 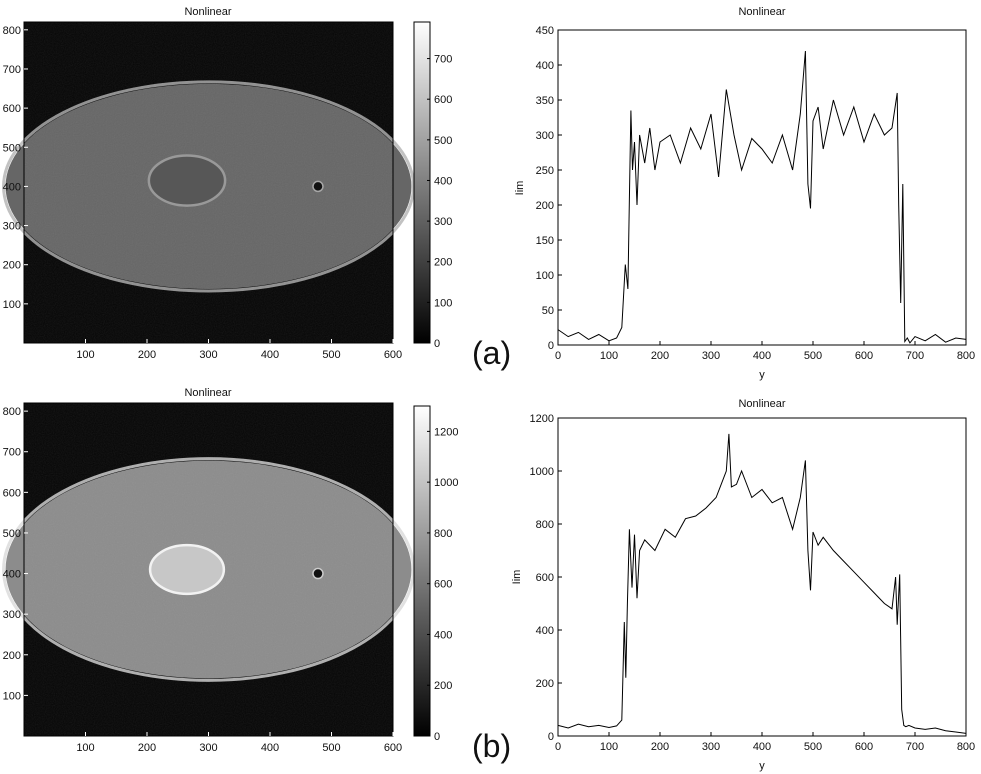 I want to click on image-title-a: Nonlinear, so click(x=207, y=12).